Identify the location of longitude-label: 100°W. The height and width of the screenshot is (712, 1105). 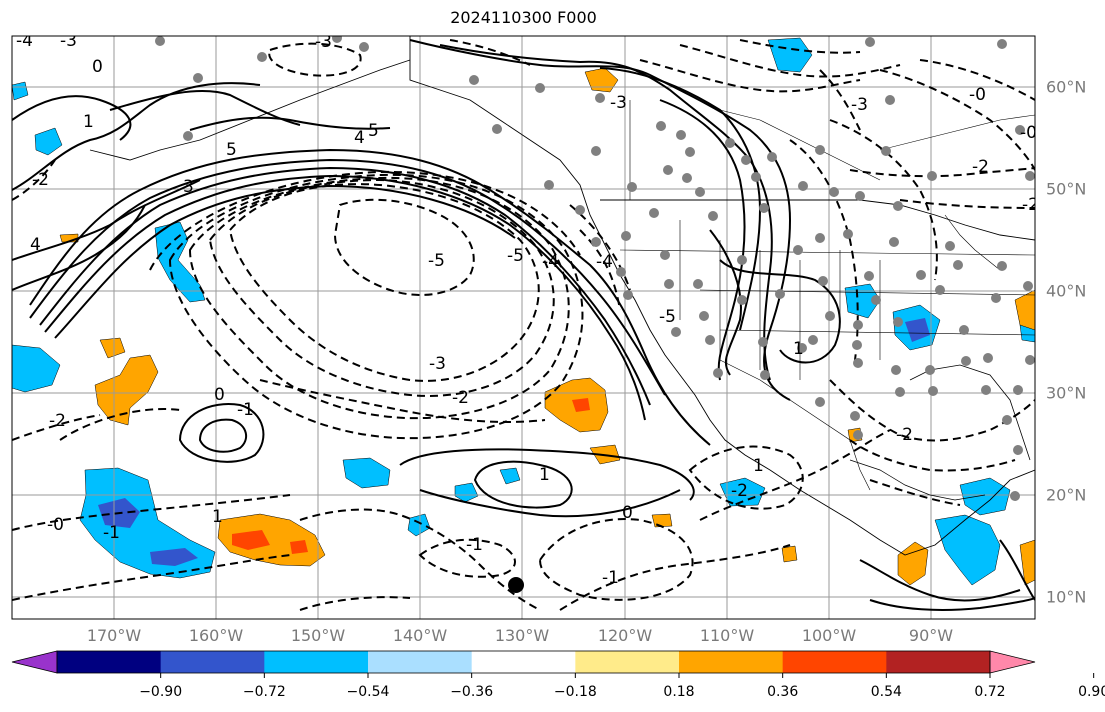
(829, 635).